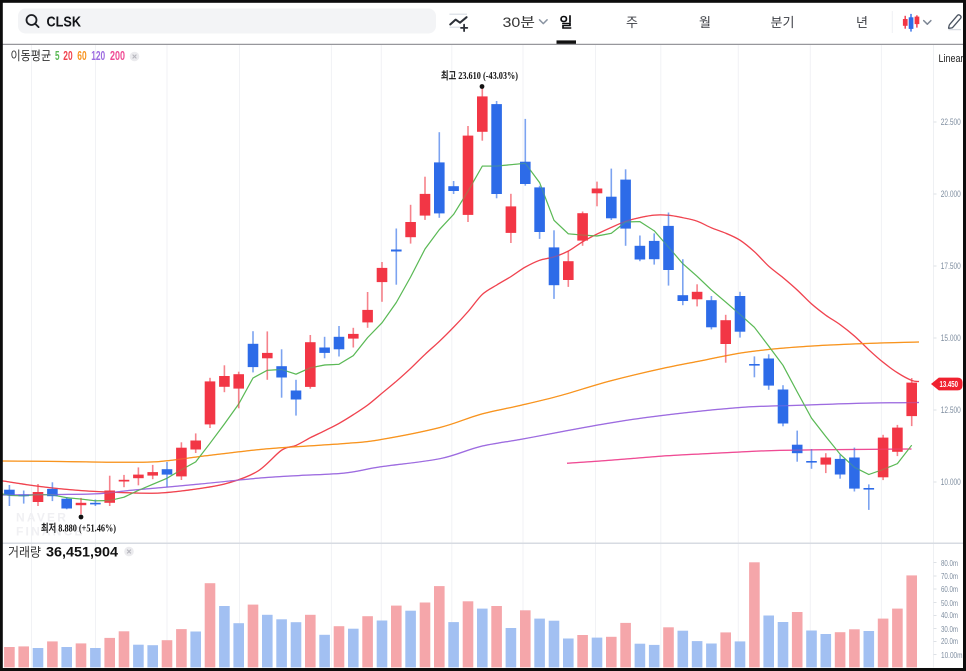 The height and width of the screenshot is (671, 966). I want to click on svg-text: 17.500, so click(951, 266).